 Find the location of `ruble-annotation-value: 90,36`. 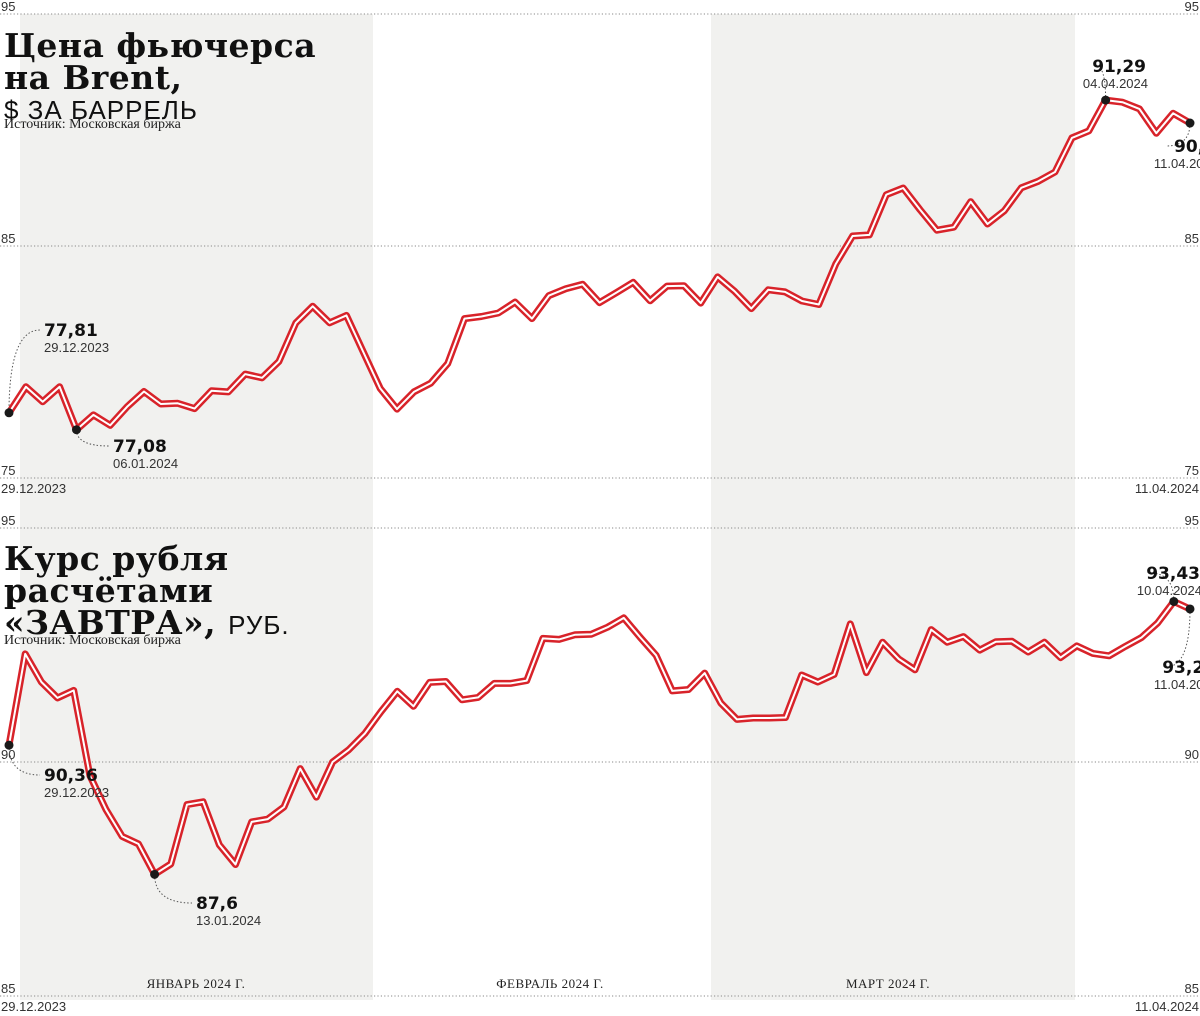

ruble-annotation-value: 90,36 is located at coordinates (71, 776).